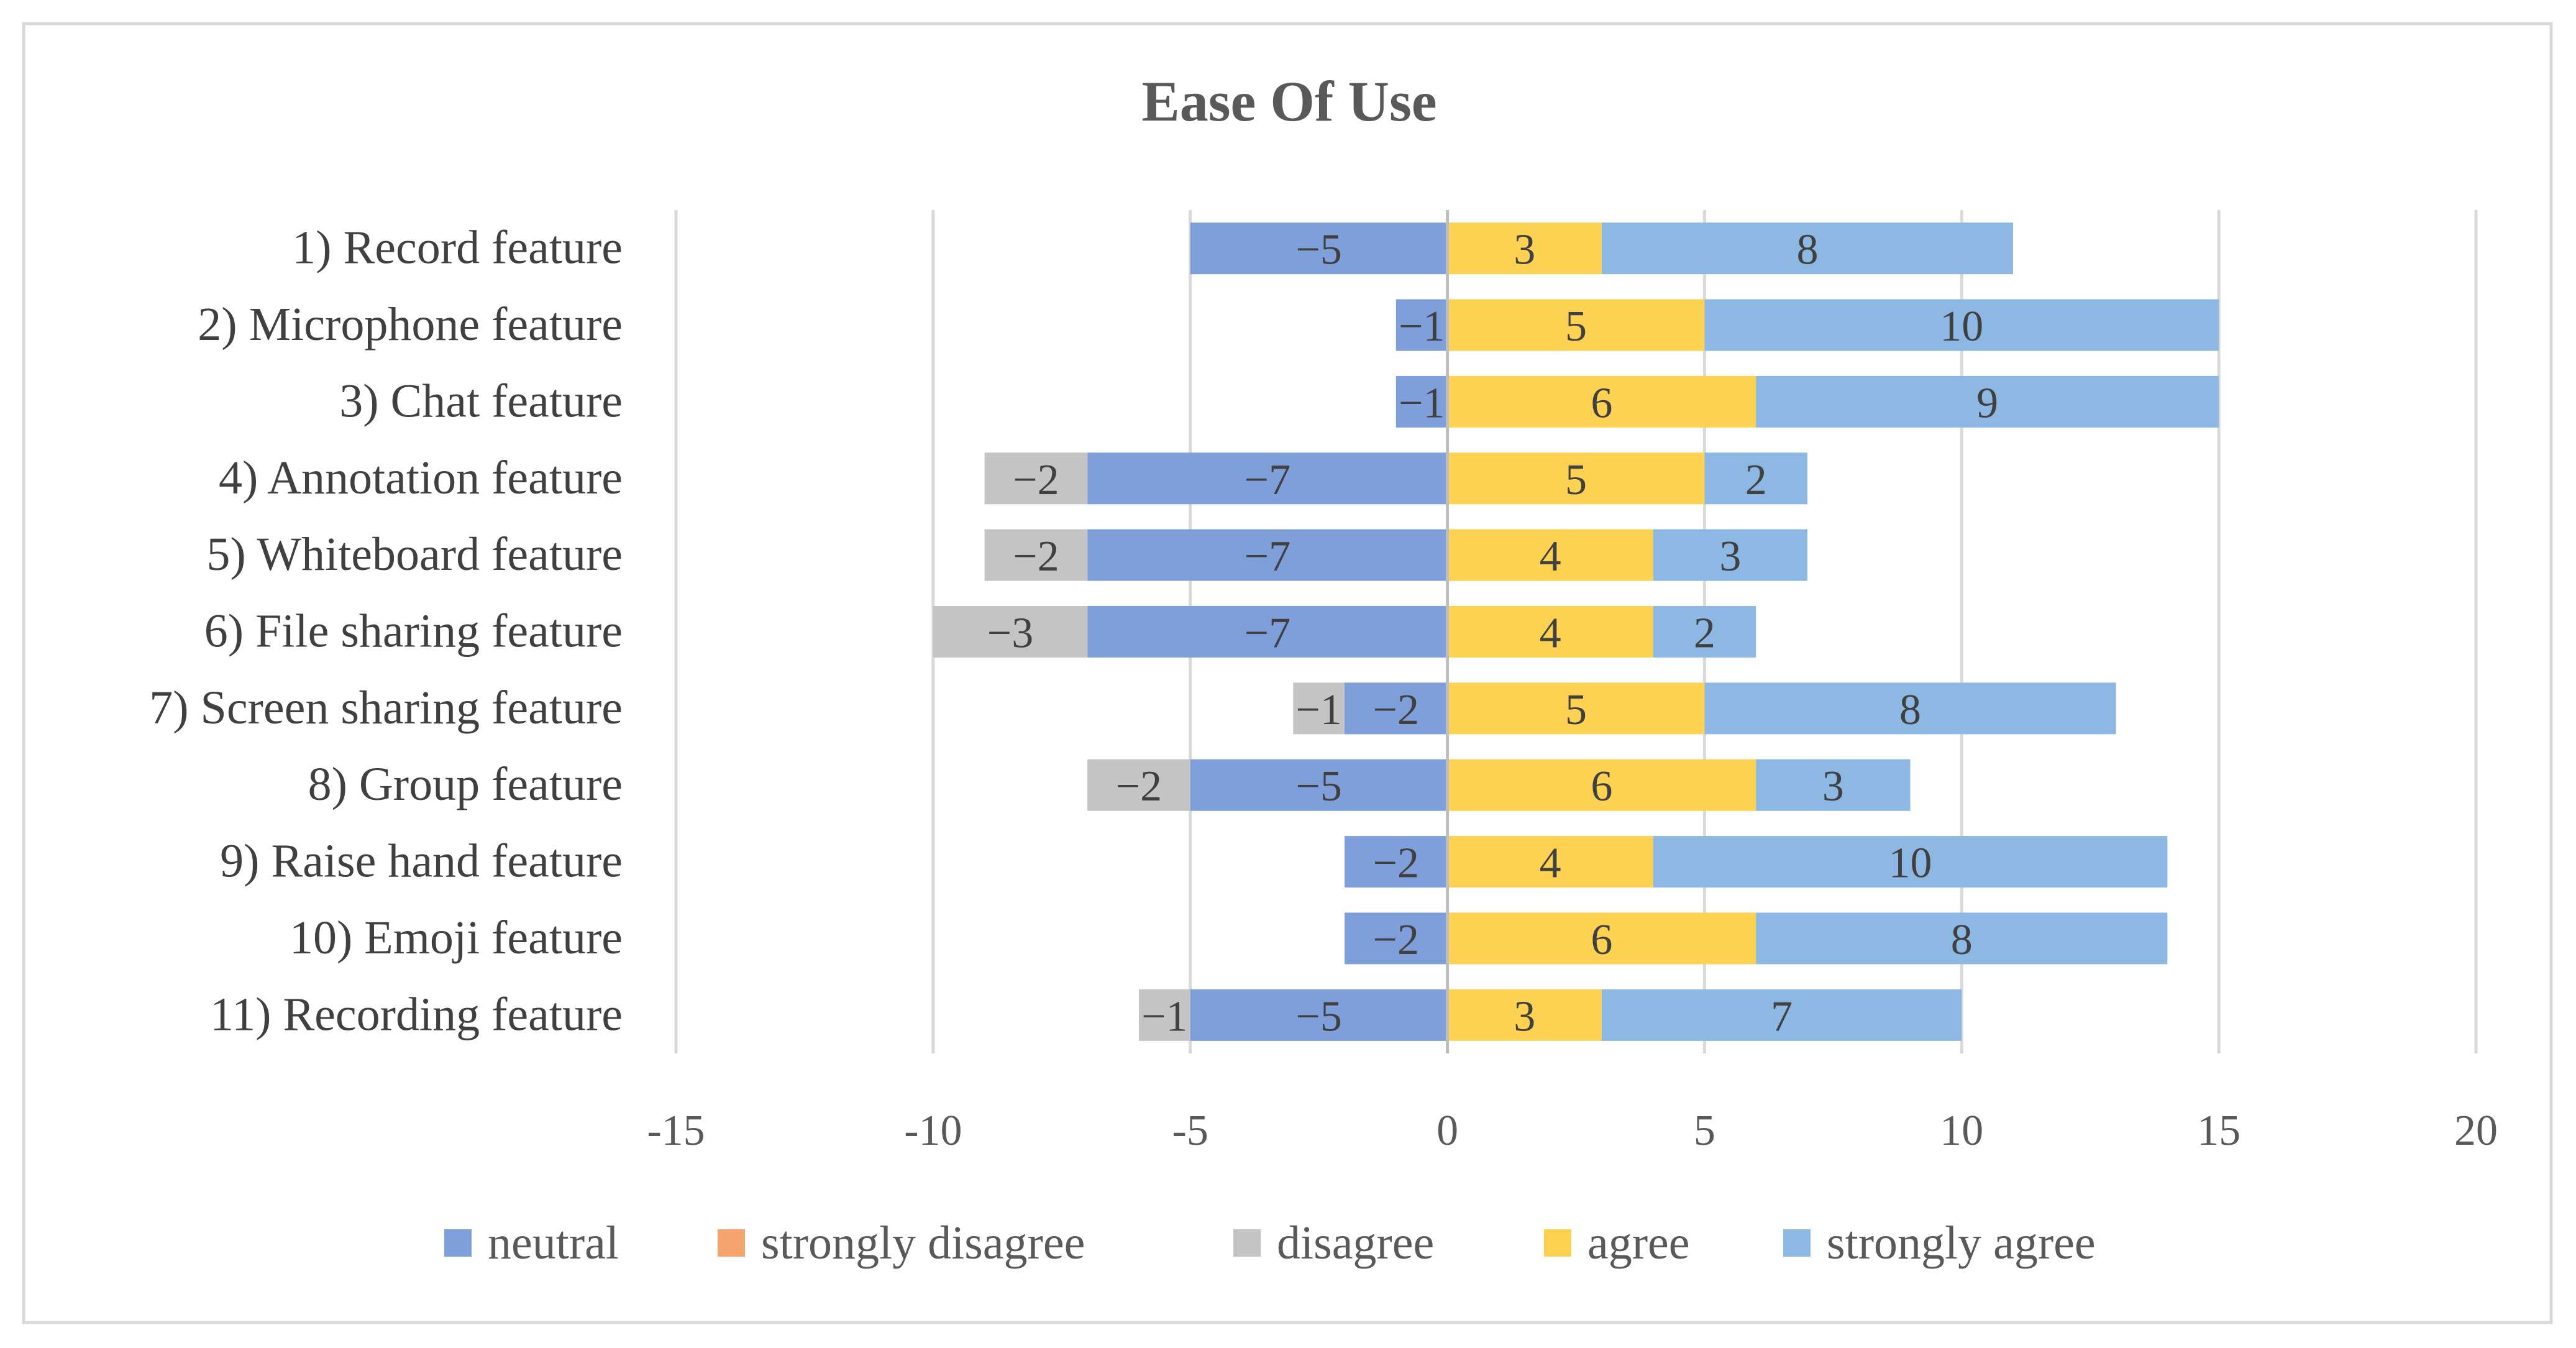 The image size is (2576, 1348). Describe the element at coordinates (1288, 102) in the screenshot. I see `chart-title: Ease Of Use` at that location.